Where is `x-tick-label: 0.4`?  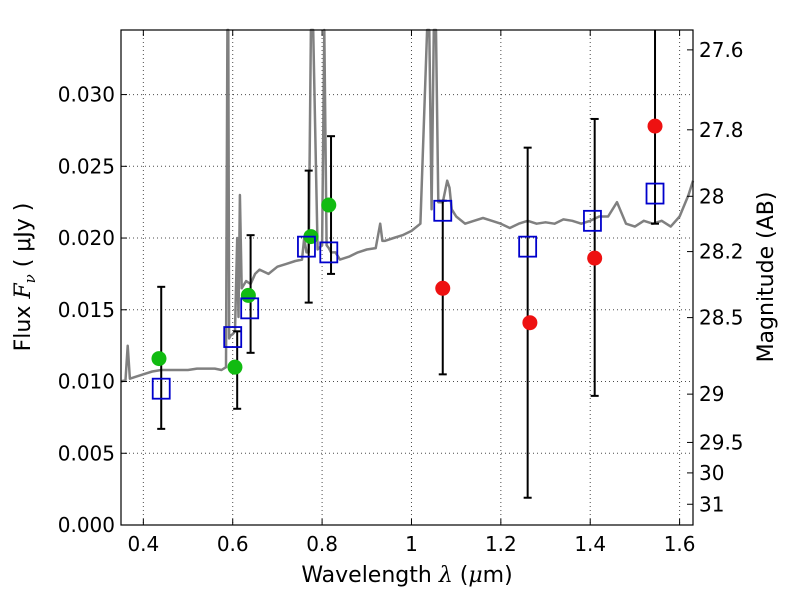
x-tick-label: 0.4 is located at coordinates (143, 544).